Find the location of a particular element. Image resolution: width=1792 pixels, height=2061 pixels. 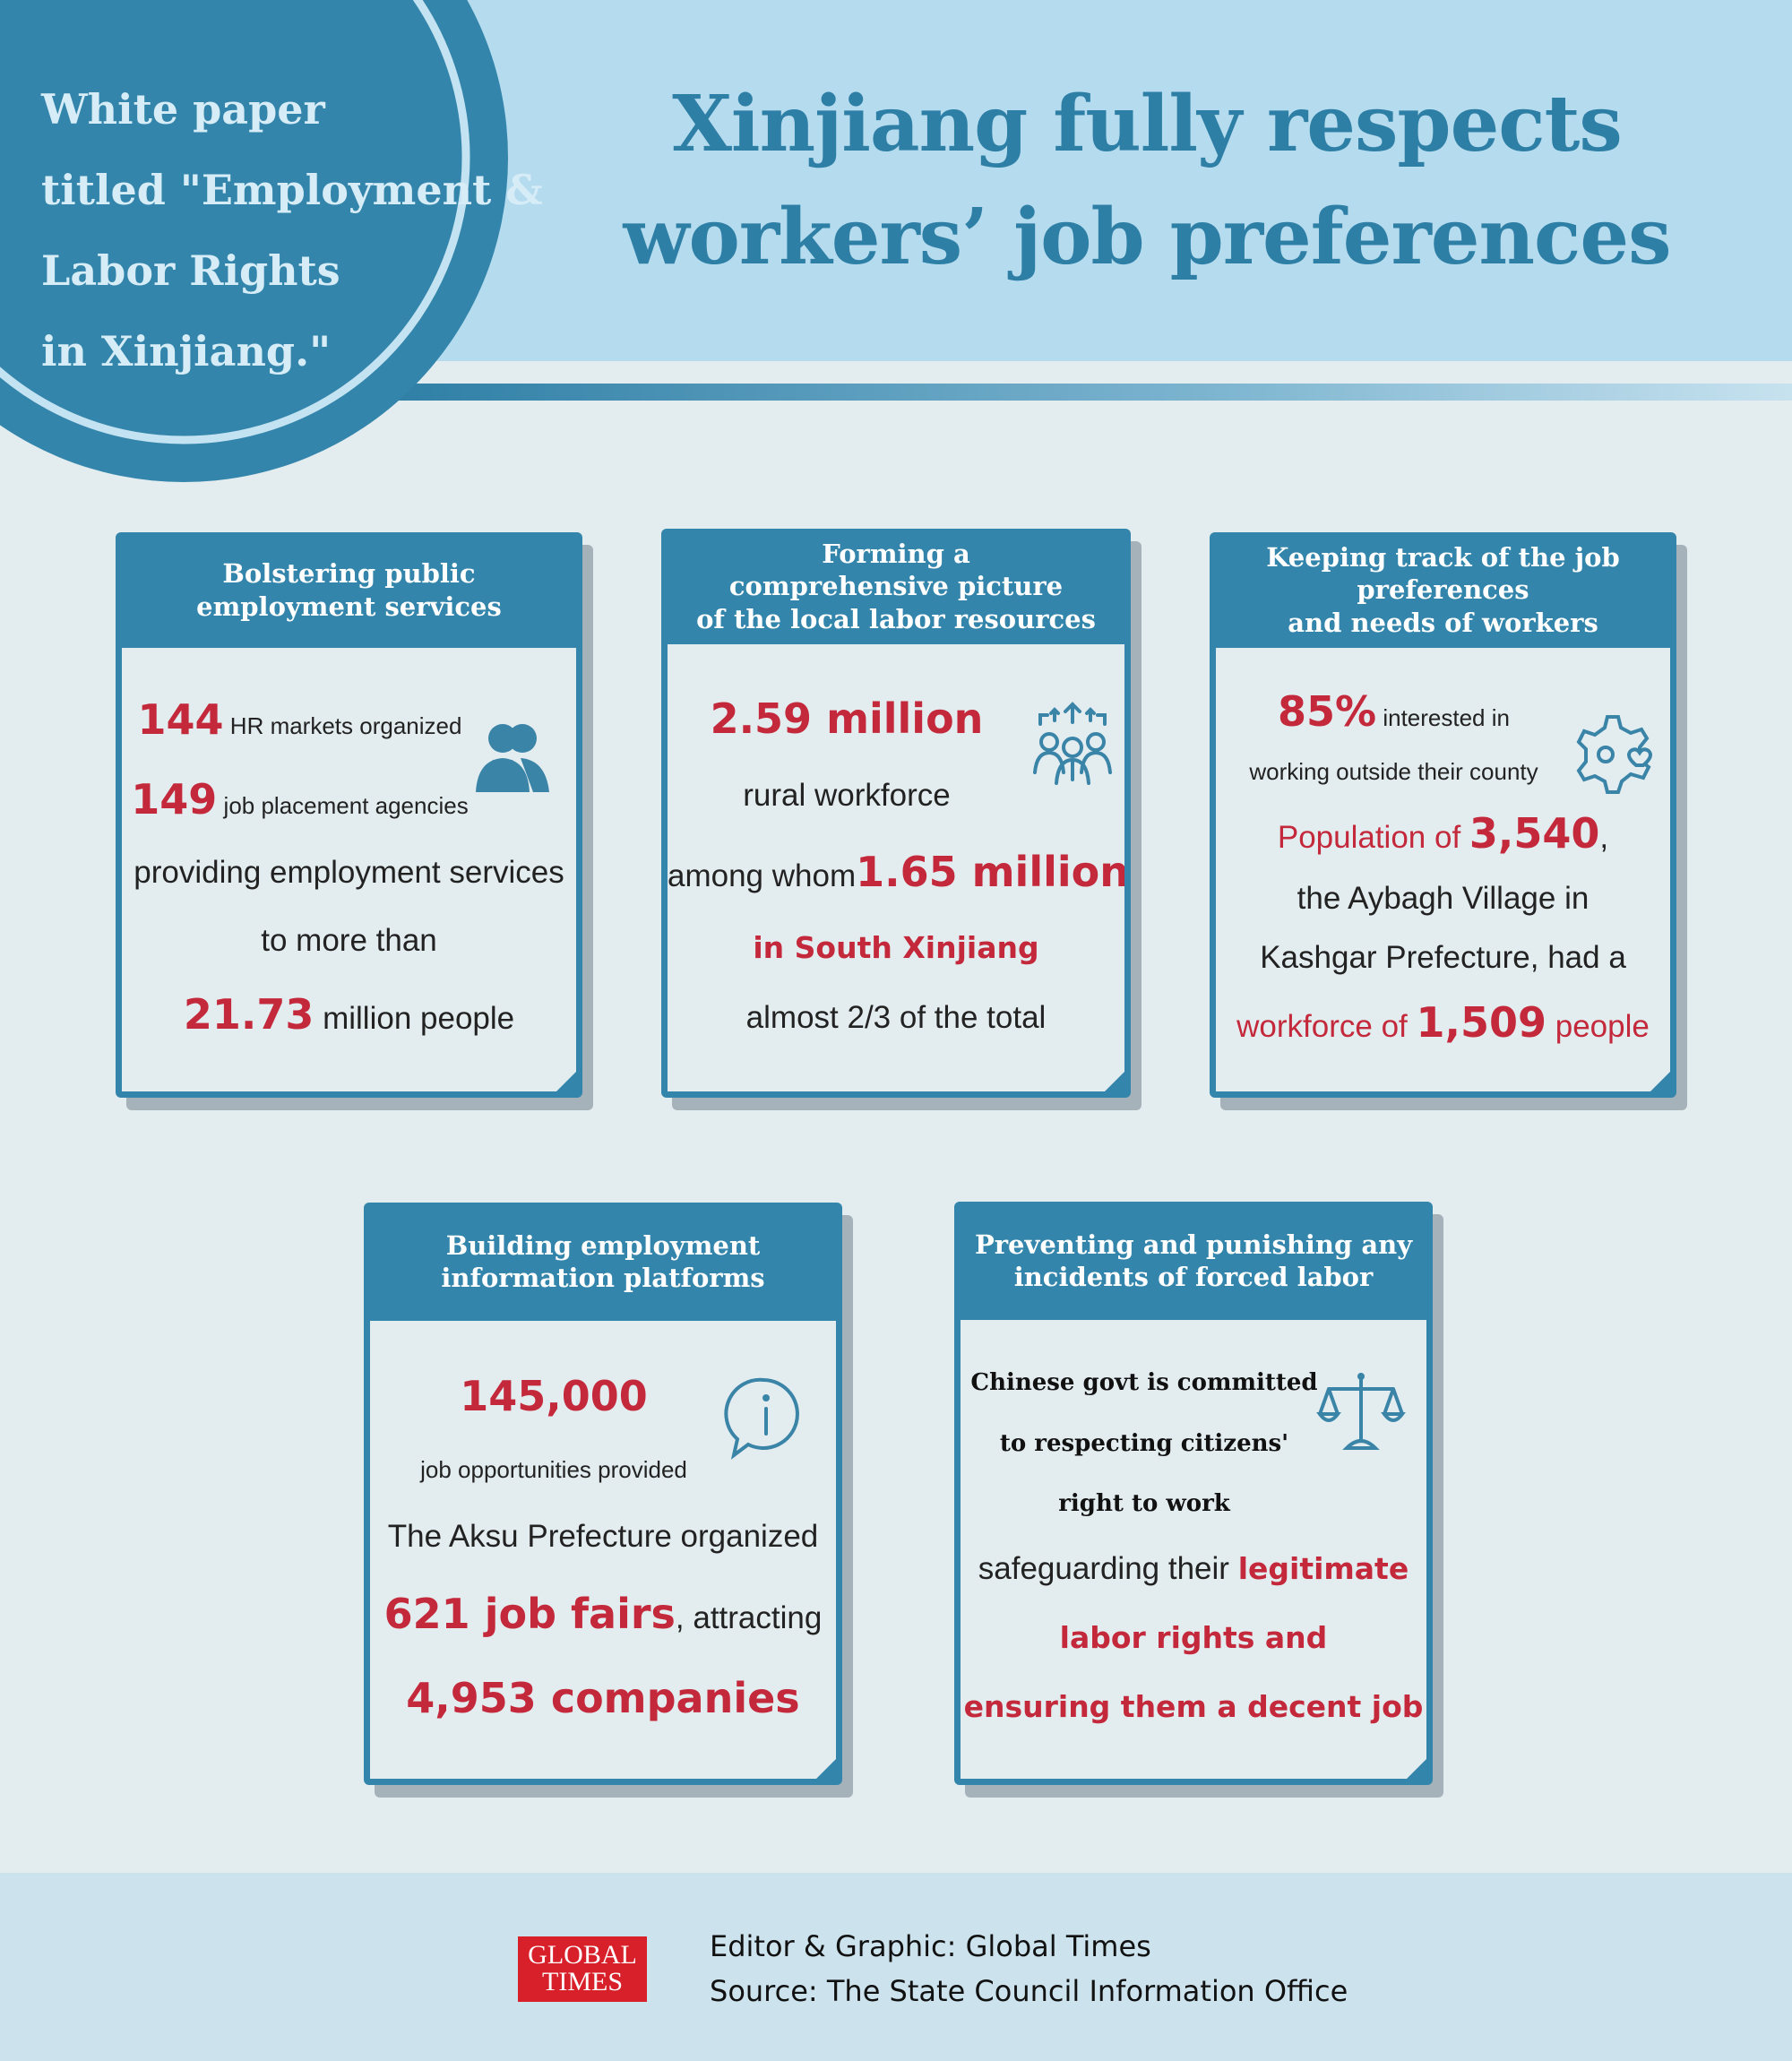

text: people is located at coordinates (1598, 1027).